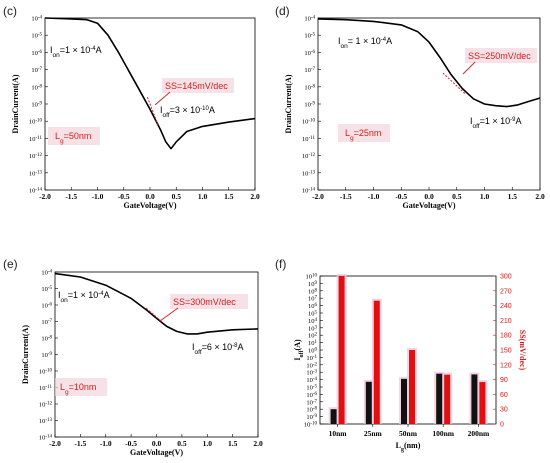 The image size is (550, 463). I want to click on right-y-tick-label: 60, so click(504, 395).